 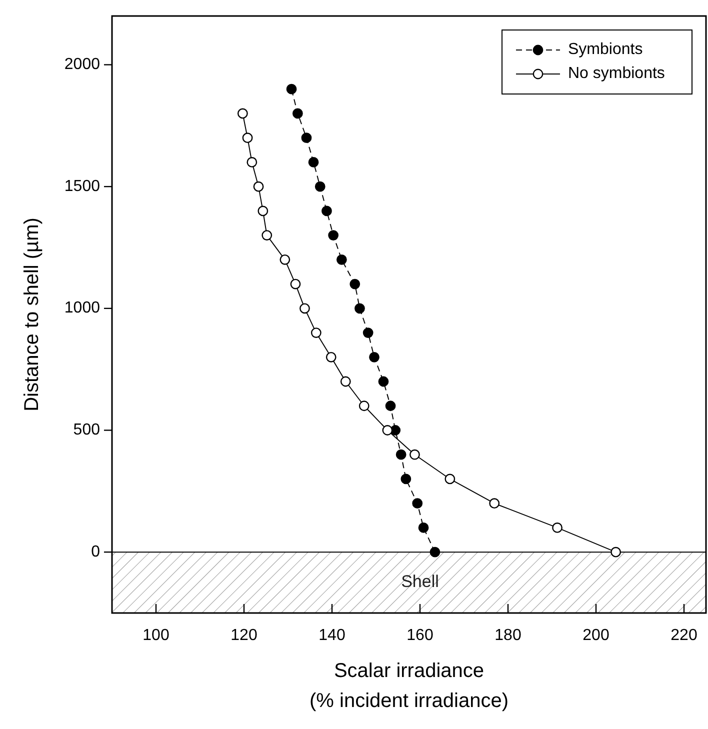 What do you see at coordinates (244, 635) in the screenshot?
I see `x-tick-label: 120` at bounding box center [244, 635].